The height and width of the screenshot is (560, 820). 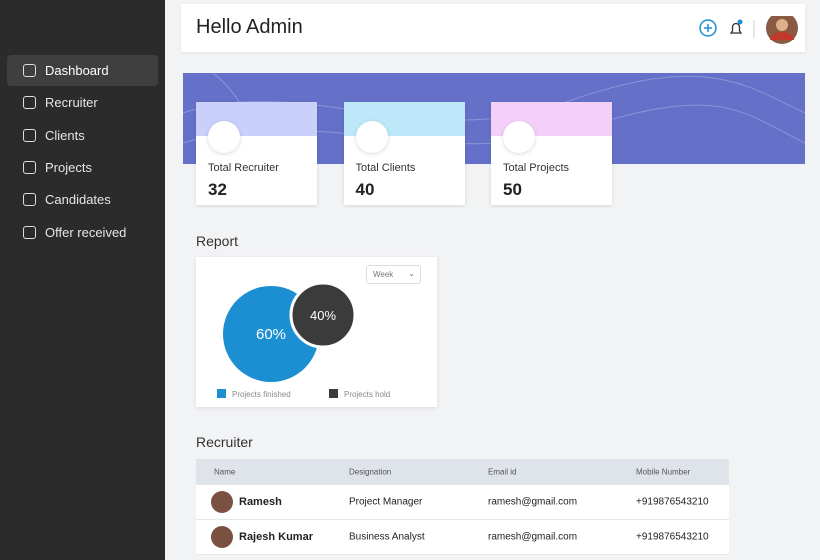 What do you see at coordinates (502, 471) in the screenshot?
I see `column-header: Email id` at bounding box center [502, 471].